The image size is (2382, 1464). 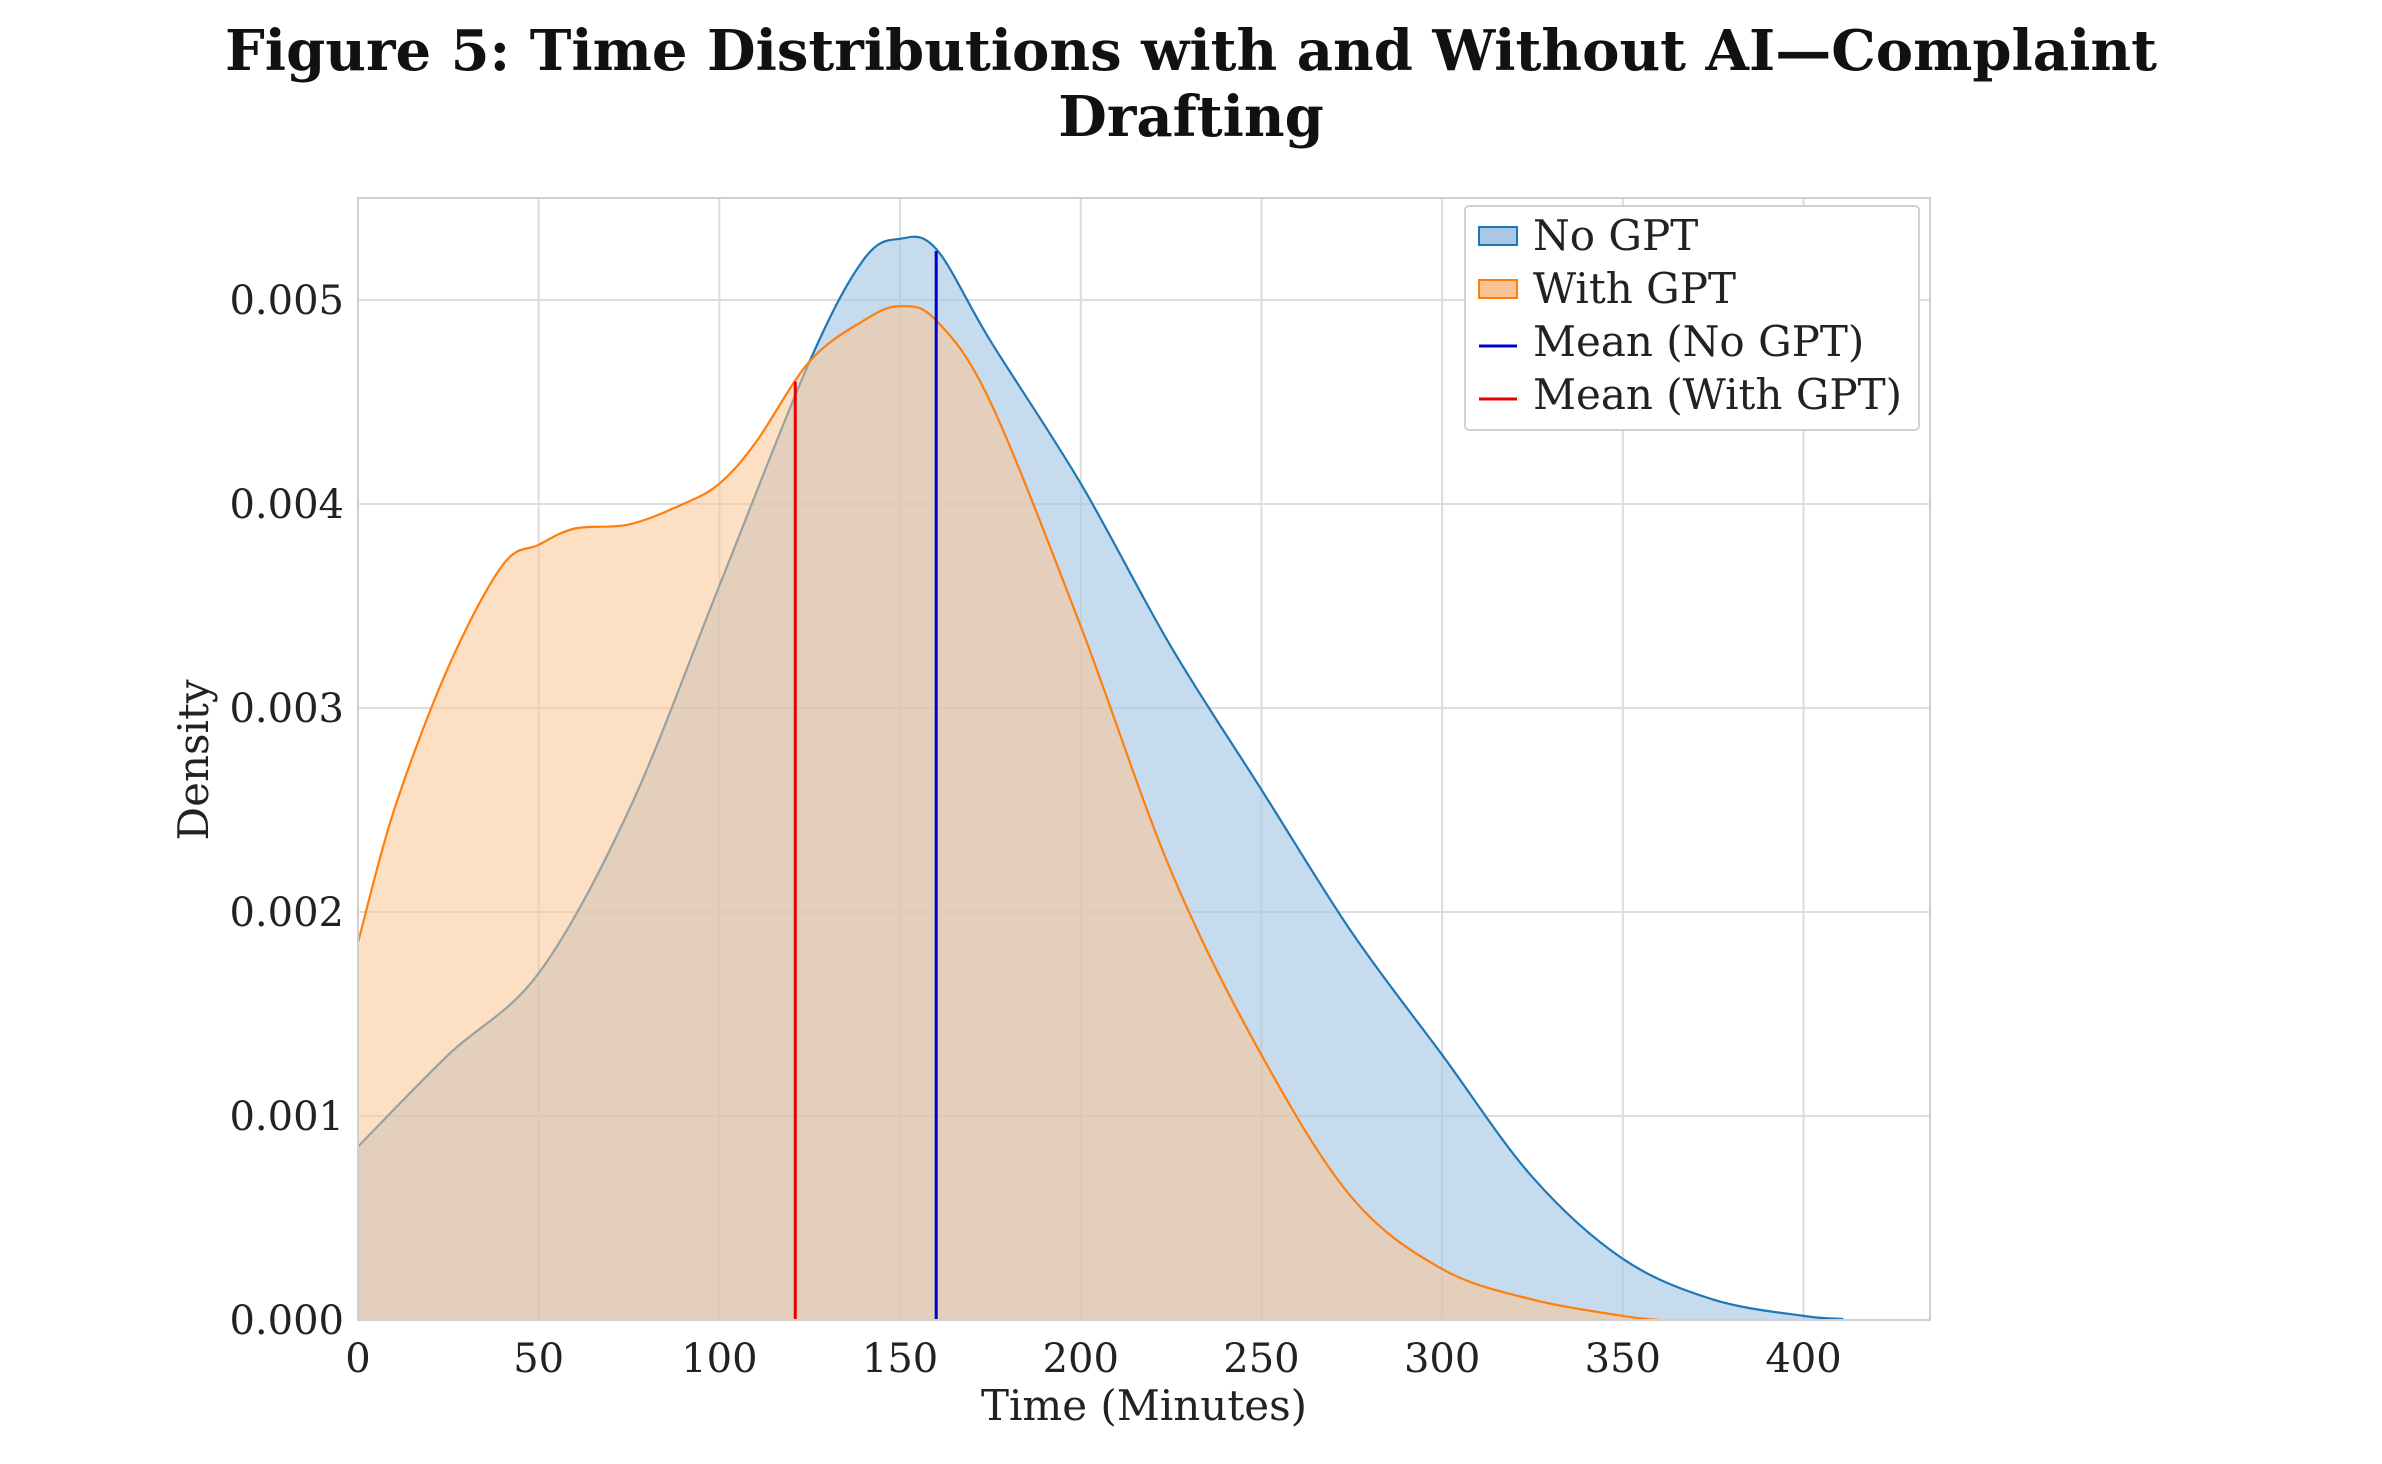 I want to click on figure-title-line2: Drafting, so click(x=1191, y=117).